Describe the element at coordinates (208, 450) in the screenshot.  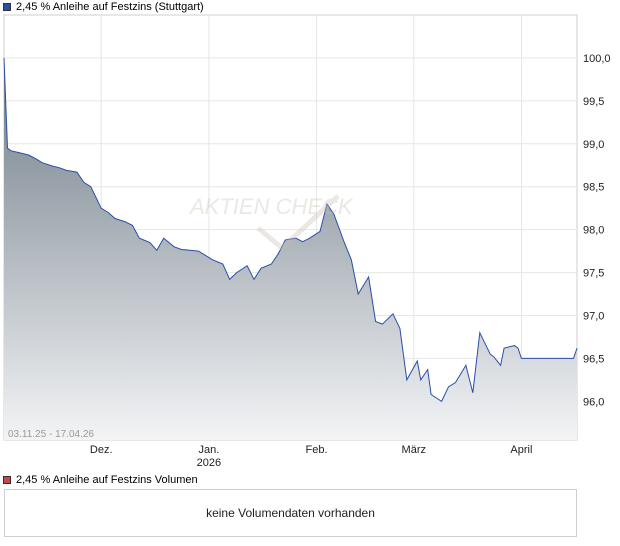
I see `x-tick-label: Jan.` at that location.